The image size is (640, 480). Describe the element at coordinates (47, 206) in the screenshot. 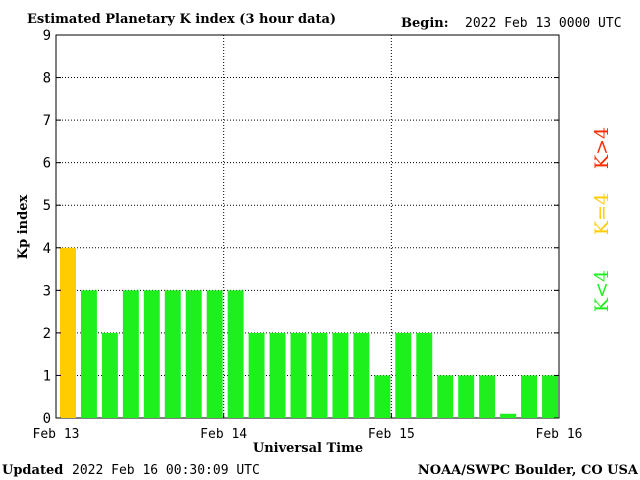

I see `y-tick-label: 5` at that location.